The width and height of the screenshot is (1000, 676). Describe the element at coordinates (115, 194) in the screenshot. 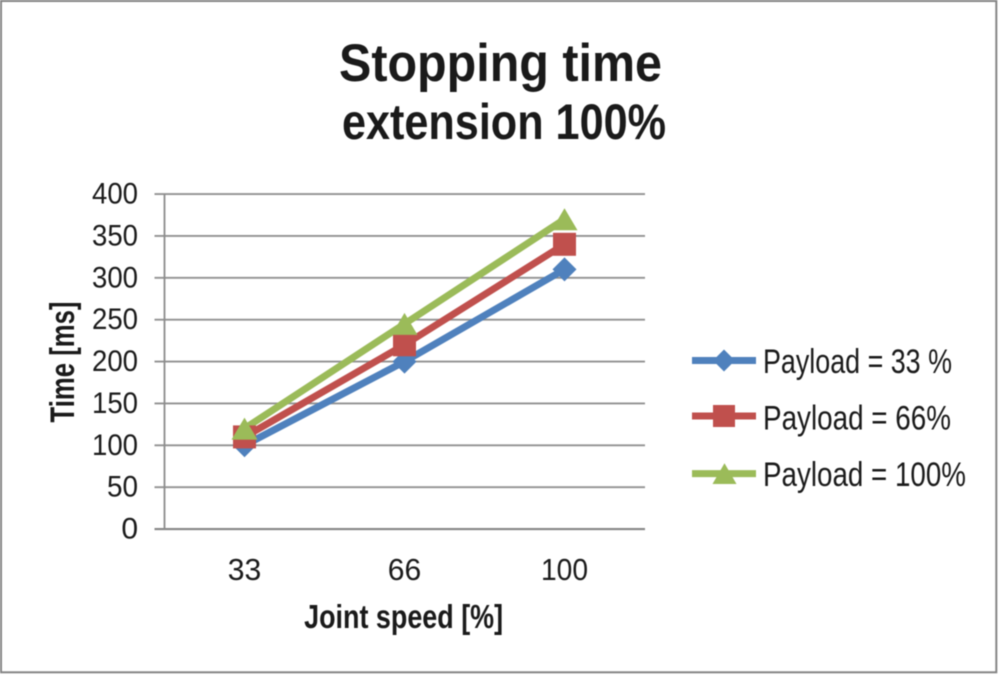

I see `svg-text: 400` at that location.